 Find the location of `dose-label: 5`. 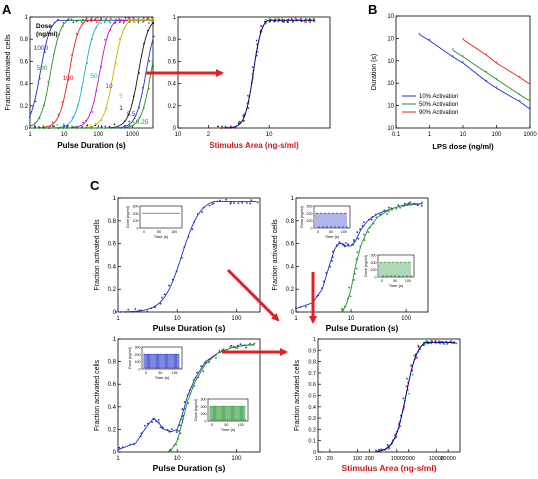

dose-label: 5 is located at coordinates (121, 96).